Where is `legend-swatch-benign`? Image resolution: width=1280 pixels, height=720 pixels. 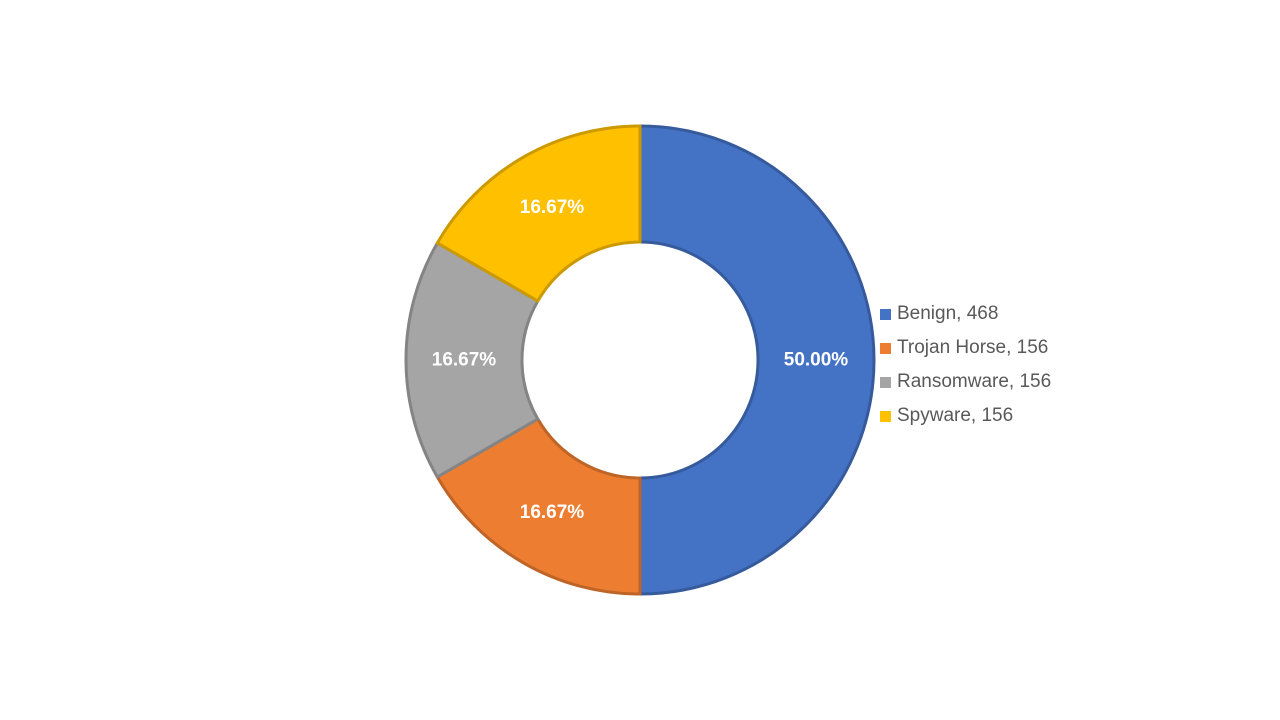 legend-swatch-benign is located at coordinates (885, 314).